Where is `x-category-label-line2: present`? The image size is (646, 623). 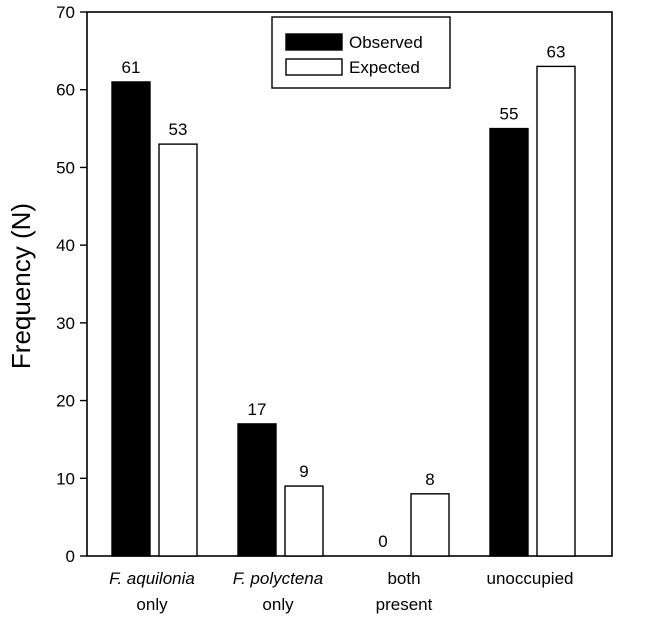 x-category-label-line2: present is located at coordinates (404, 604).